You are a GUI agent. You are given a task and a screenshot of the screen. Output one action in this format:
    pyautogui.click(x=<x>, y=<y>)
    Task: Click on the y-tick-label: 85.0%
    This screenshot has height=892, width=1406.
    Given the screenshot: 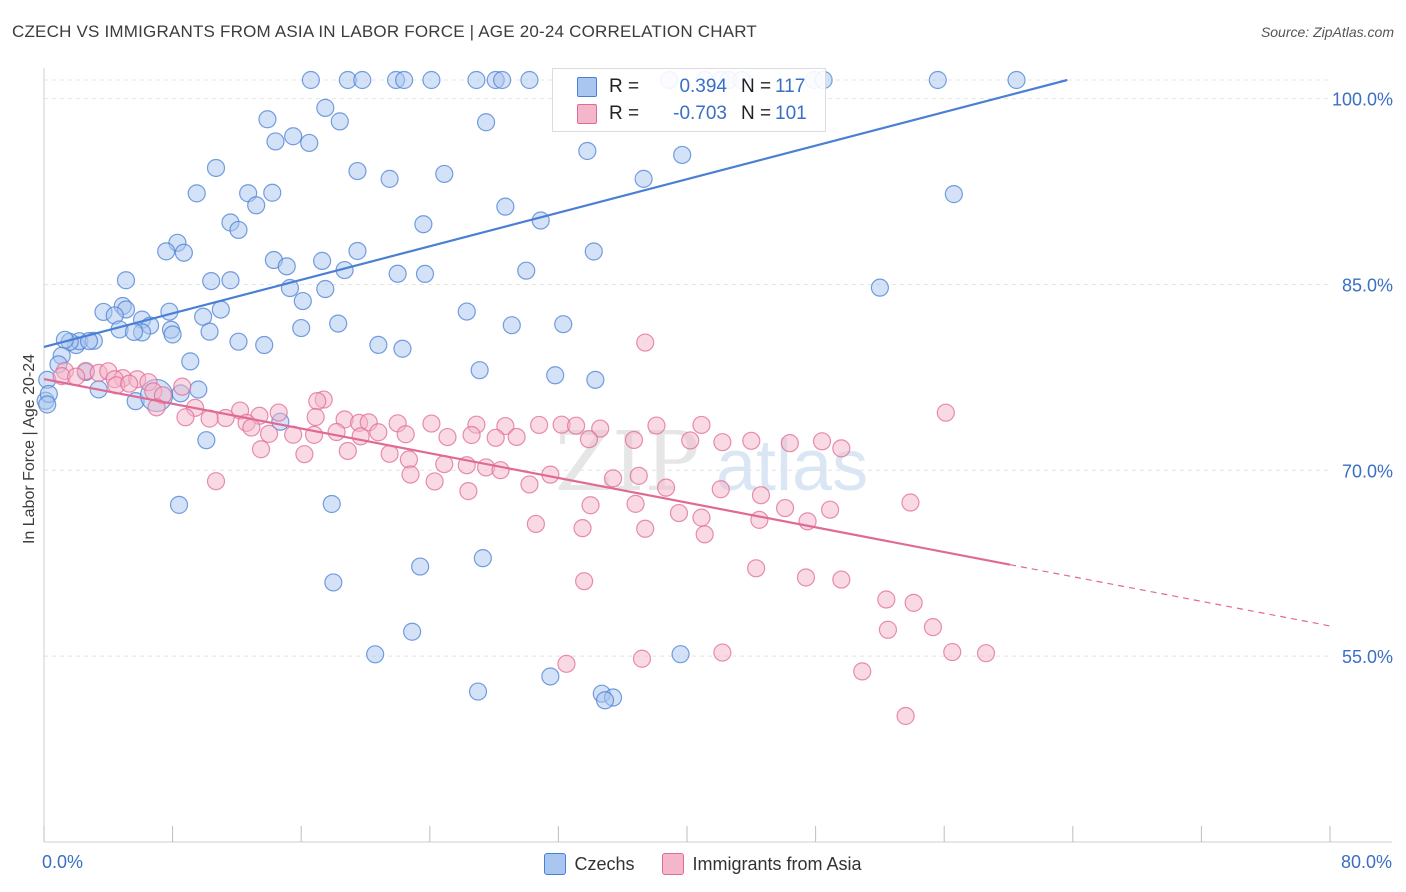 What is the action you would take?
    pyautogui.click(x=1367, y=285)
    